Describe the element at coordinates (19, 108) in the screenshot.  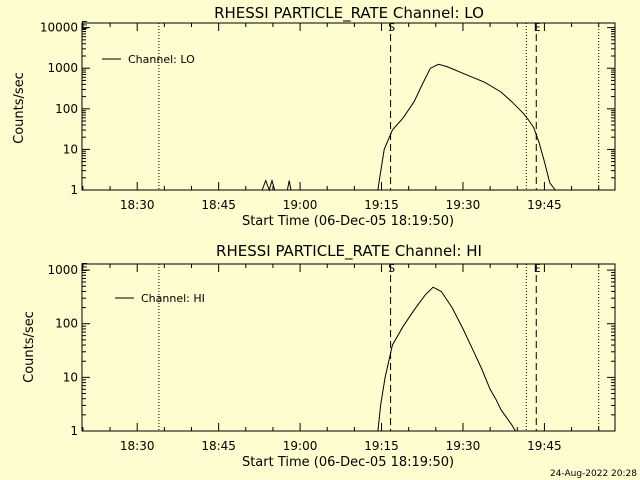
I see `y-axis-label-lo: Counts/sec` at that location.